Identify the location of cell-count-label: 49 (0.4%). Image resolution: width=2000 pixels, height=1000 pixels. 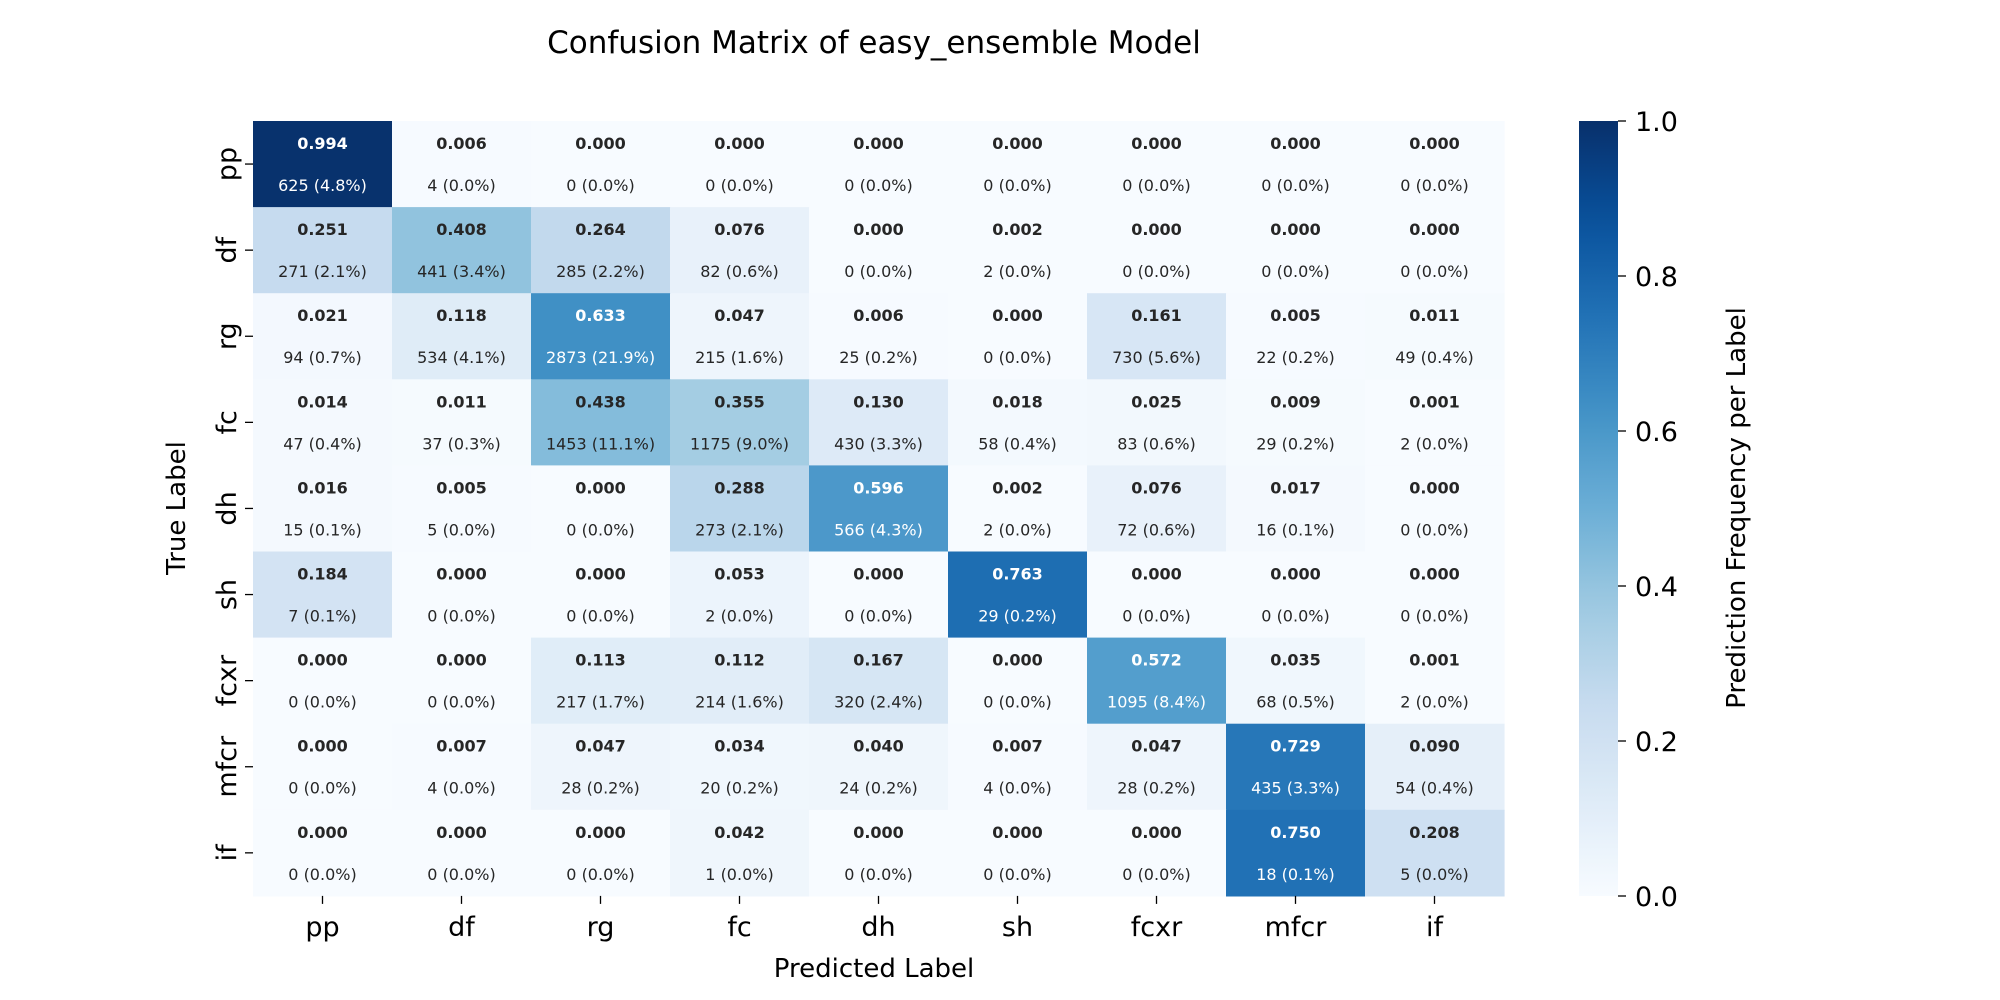
(1434, 357).